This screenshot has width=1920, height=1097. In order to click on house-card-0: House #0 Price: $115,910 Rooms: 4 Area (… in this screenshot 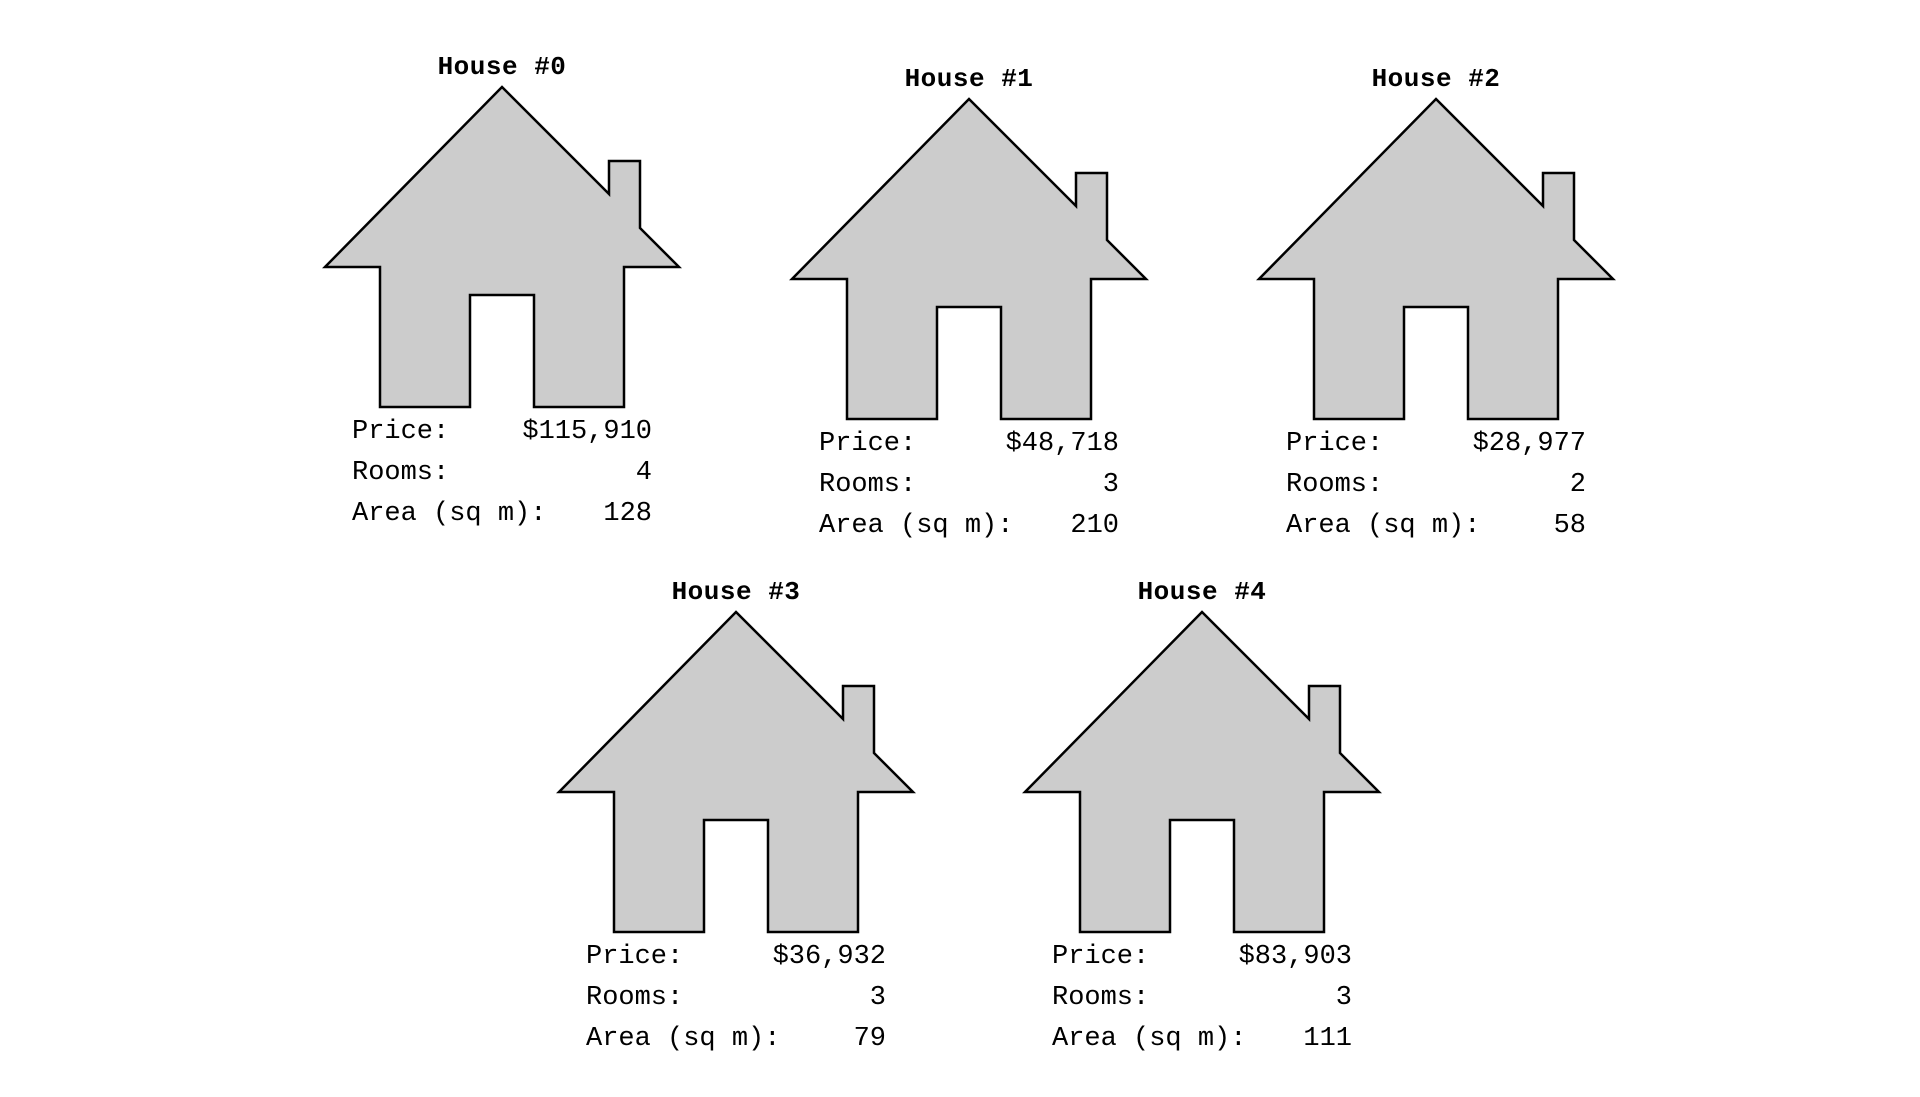, I will do `click(502, 312)`.